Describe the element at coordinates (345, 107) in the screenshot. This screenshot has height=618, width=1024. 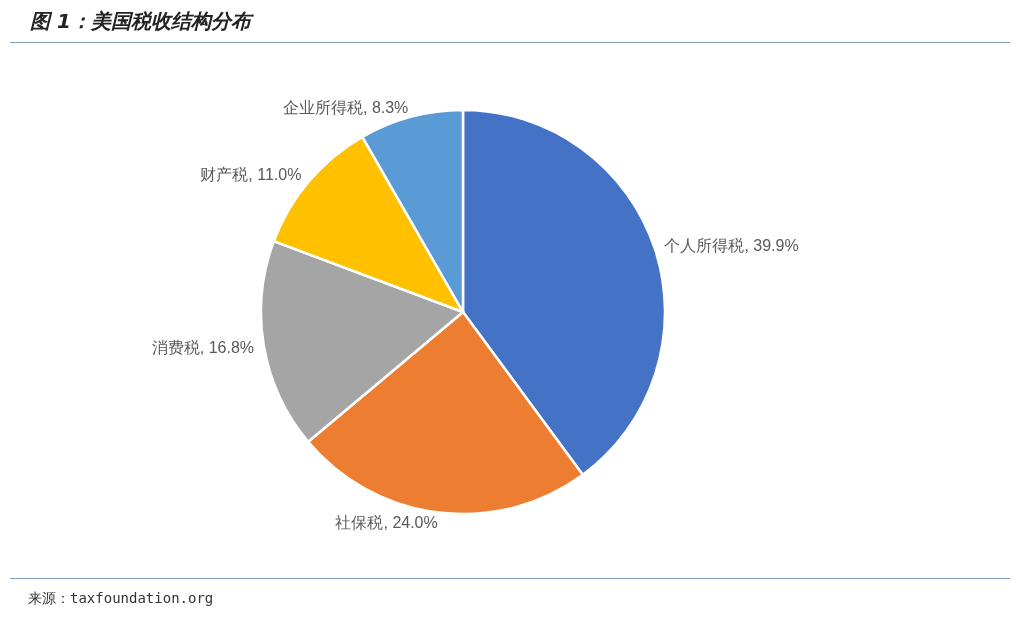
I see `slice-label: 企业所得税, 8.3%` at that location.